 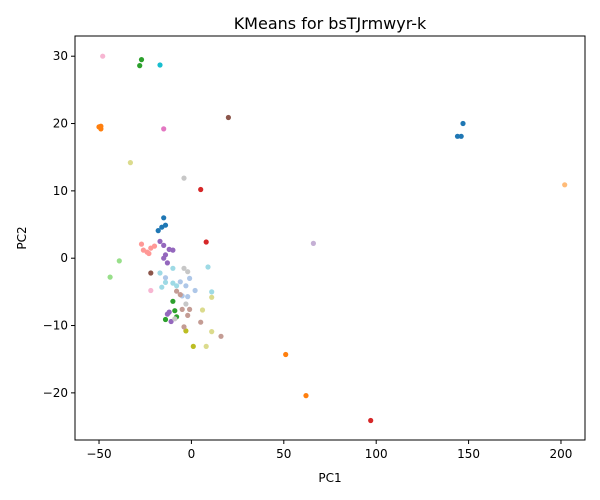 I want to click on y-tick-label-3: 10, so click(x=60, y=191).